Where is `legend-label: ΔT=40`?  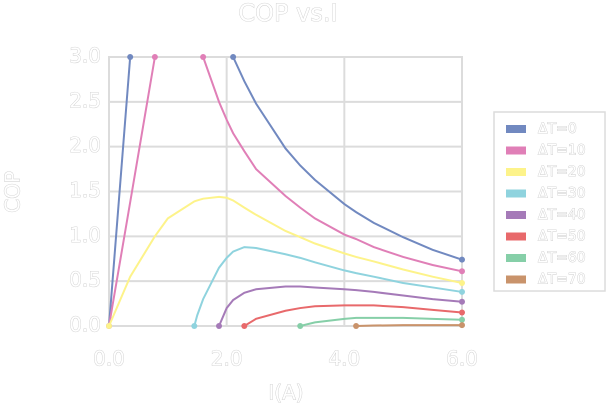
legend-label: ΔT=40 is located at coordinates (562, 215).